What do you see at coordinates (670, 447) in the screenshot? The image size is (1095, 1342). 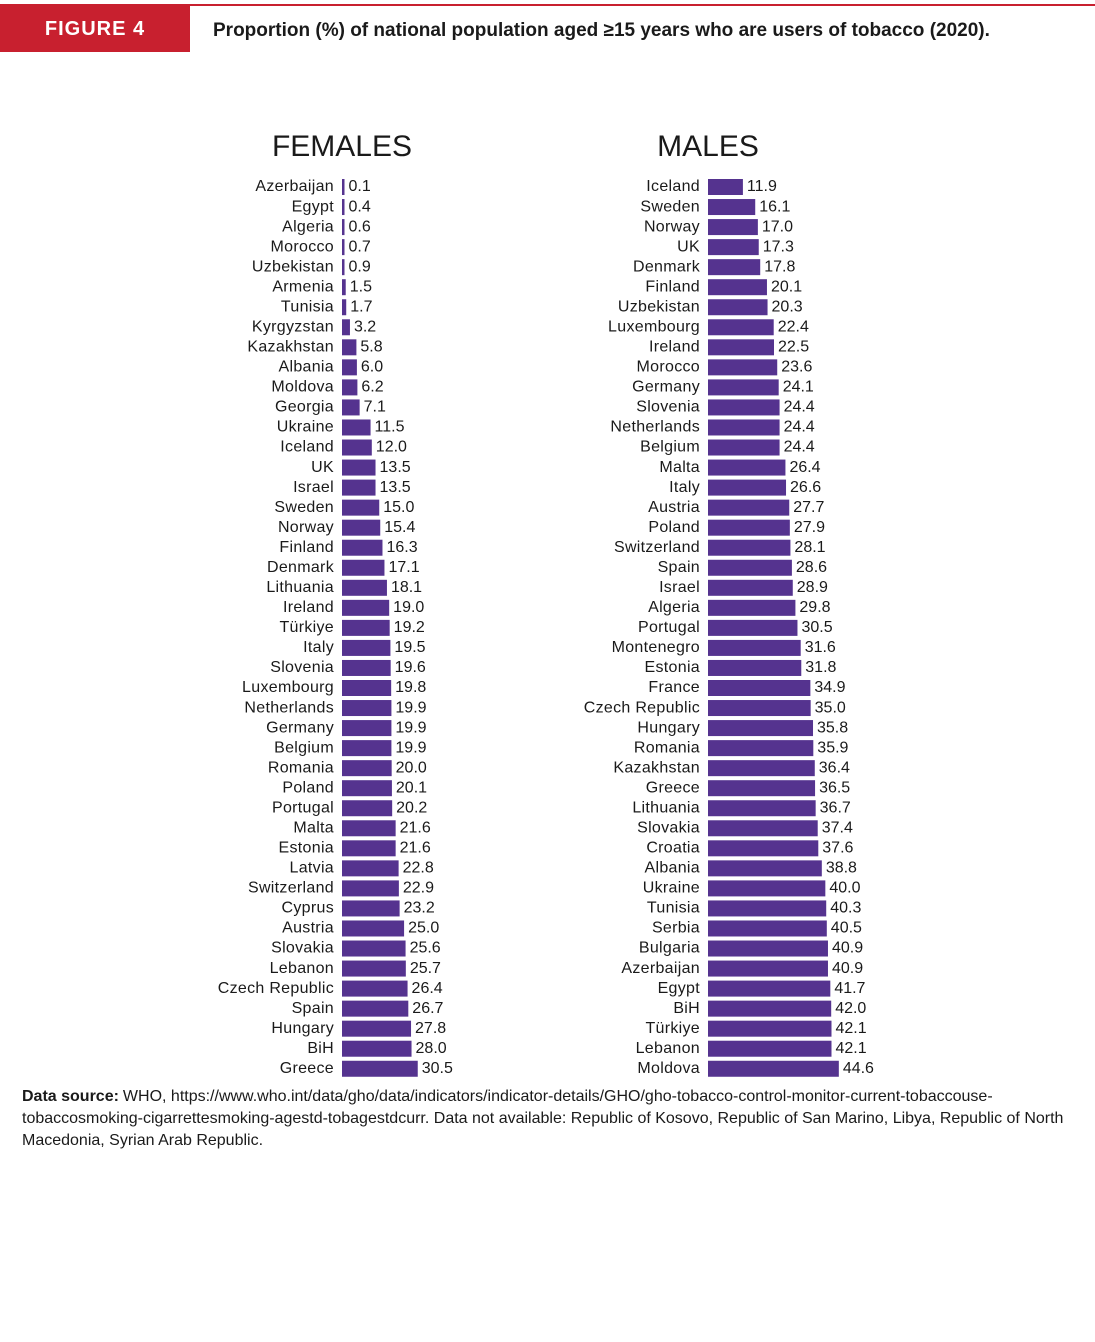 I see `category-label: Belgium` at bounding box center [670, 447].